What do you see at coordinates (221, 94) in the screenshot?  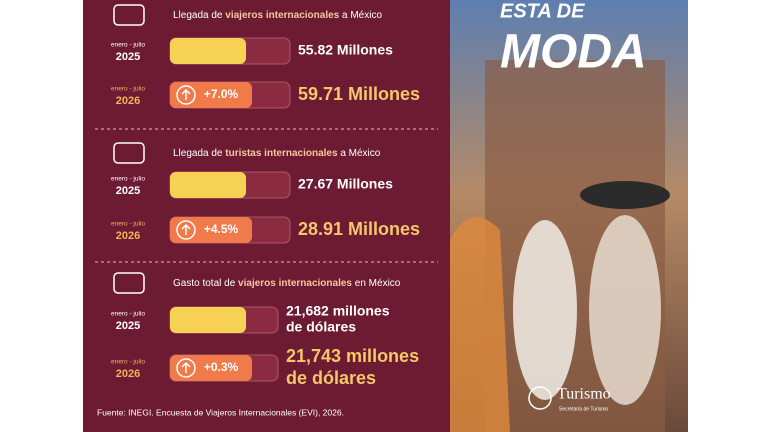 I see `change: +7.0%` at bounding box center [221, 94].